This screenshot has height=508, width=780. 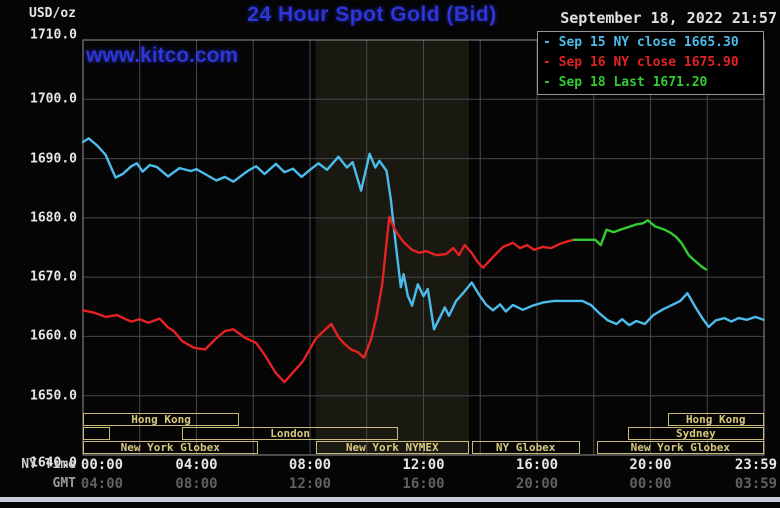 I want to click on session-label: New York NYMEX, so click(x=392, y=447).